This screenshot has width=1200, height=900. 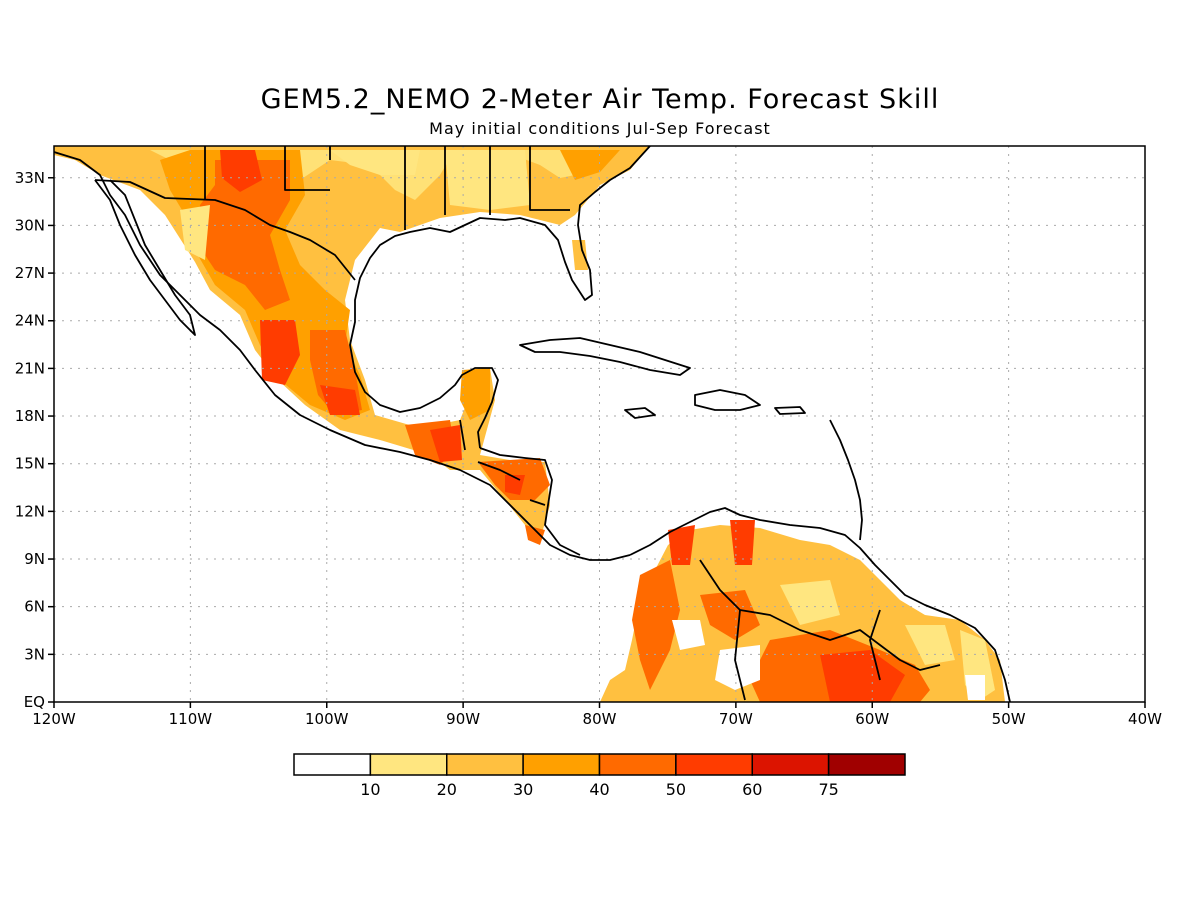 I want to click on colorbar-label: 10, so click(x=370, y=789).